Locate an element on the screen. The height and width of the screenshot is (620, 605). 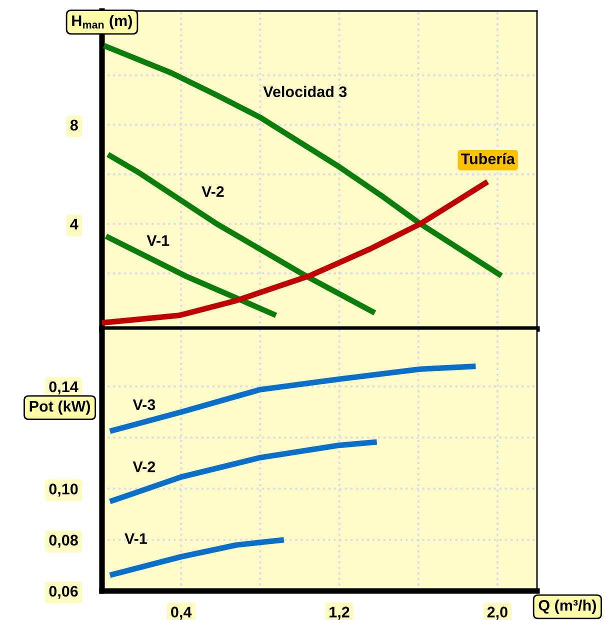
x-tick-label: 2,0 is located at coordinates (497, 613).